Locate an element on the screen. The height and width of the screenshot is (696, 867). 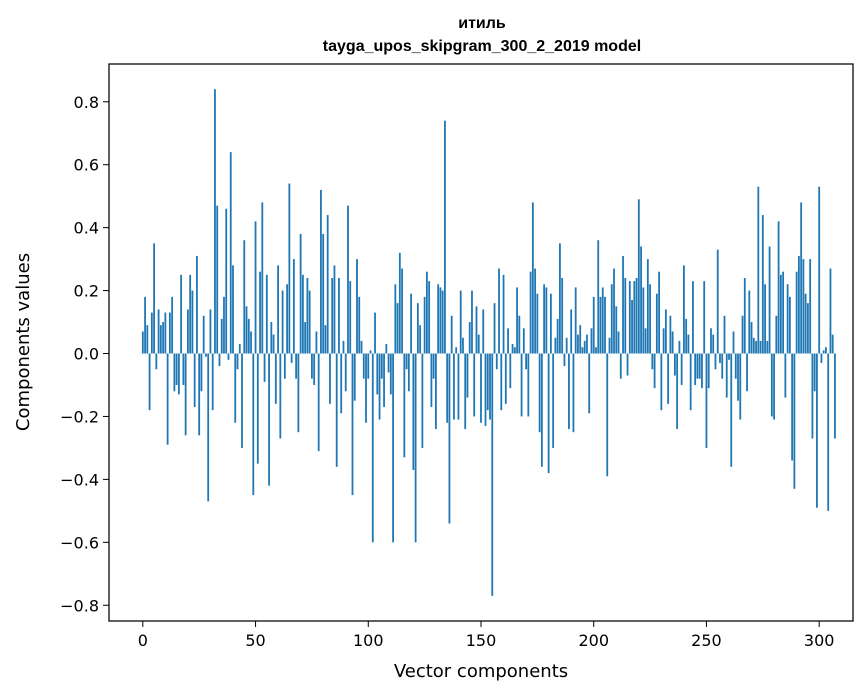
y-tick-label: 0.0 is located at coordinates (86, 354).